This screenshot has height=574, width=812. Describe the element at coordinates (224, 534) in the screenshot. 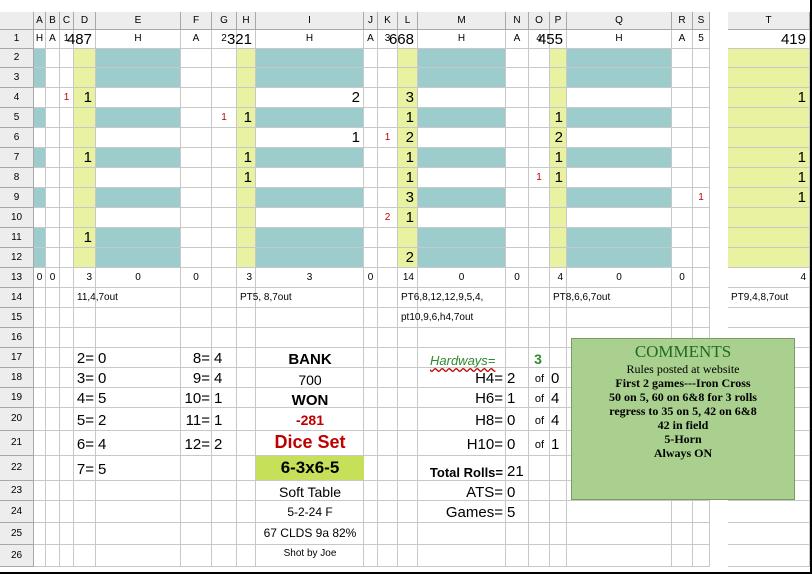

I see `cell-g25` at that location.